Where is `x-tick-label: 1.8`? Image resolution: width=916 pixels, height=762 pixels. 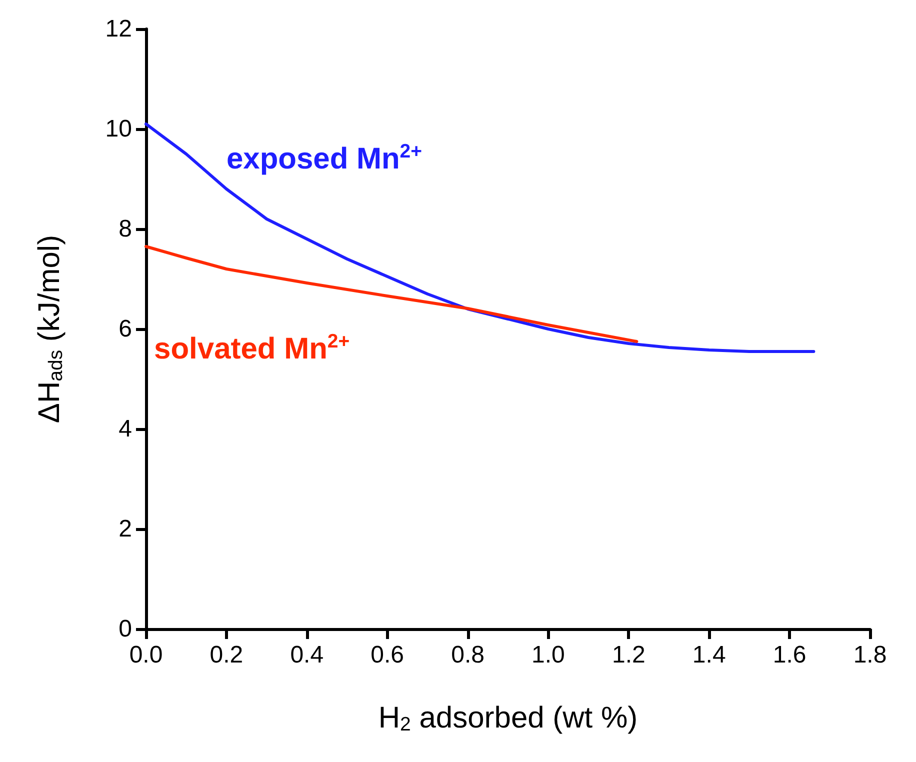
x-tick-label: 1.8 is located at coordinates (870, 655).